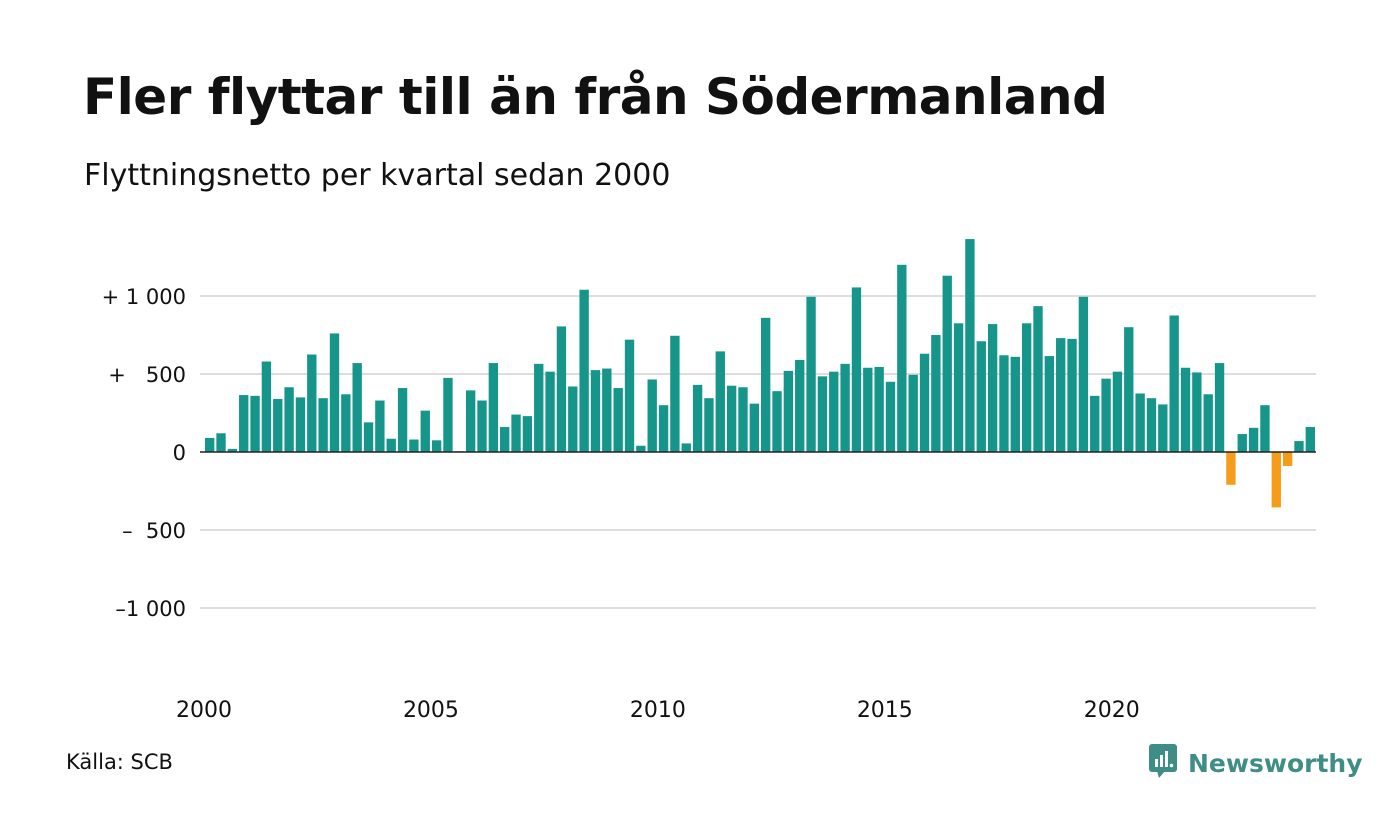 The image size is (1400, 840). Describe the element at coordinates (584, 370) in the screenshot. I see `bar-2008-q2` at that location.